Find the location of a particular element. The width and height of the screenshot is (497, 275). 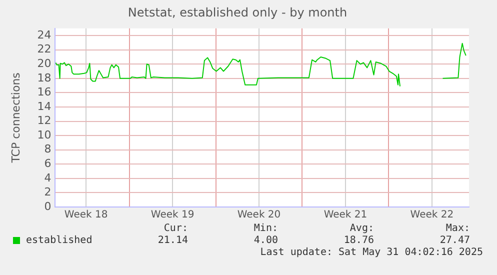

y-tick-label: 10 is located at coordinates (44, 135).